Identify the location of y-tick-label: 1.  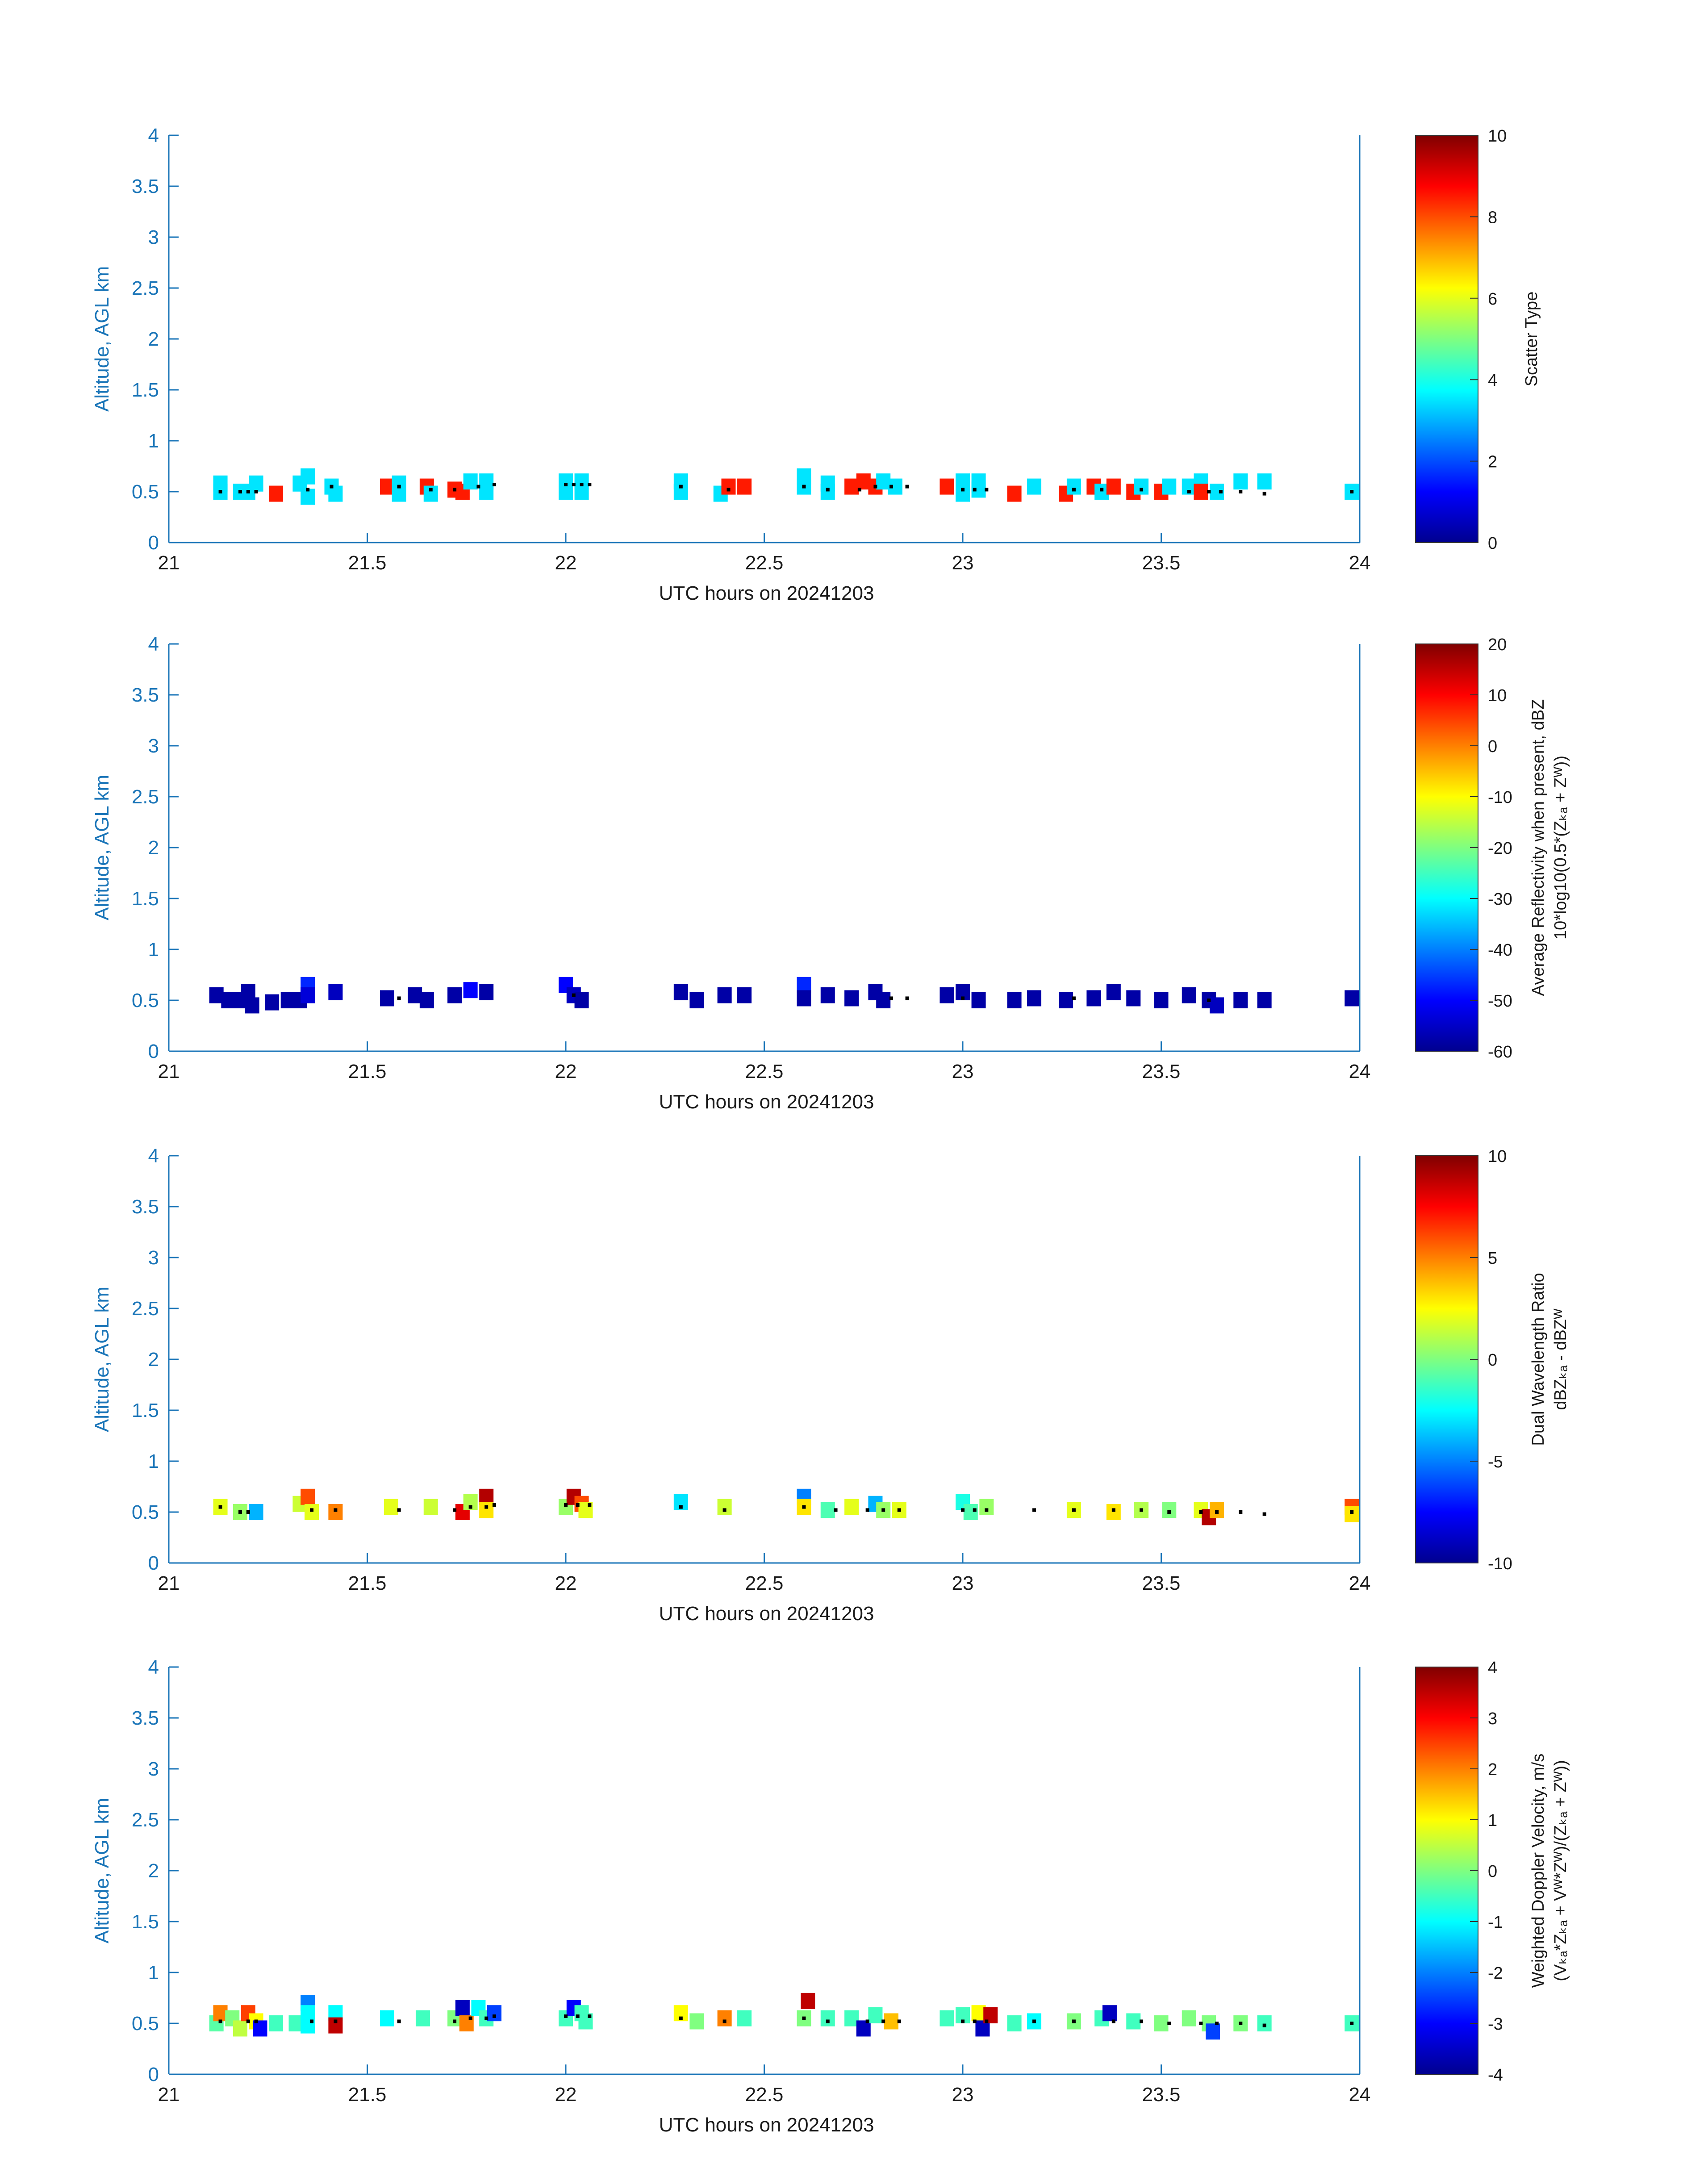
(153, 1461).